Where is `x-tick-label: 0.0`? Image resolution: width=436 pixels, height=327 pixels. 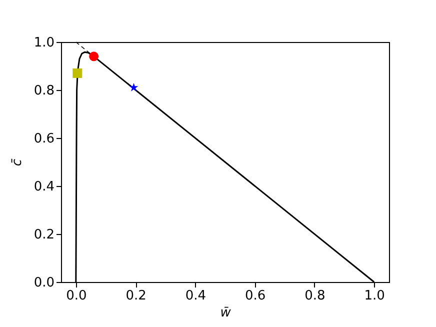
x-tick-label: 0.0 is located at coordinates (76, 296).